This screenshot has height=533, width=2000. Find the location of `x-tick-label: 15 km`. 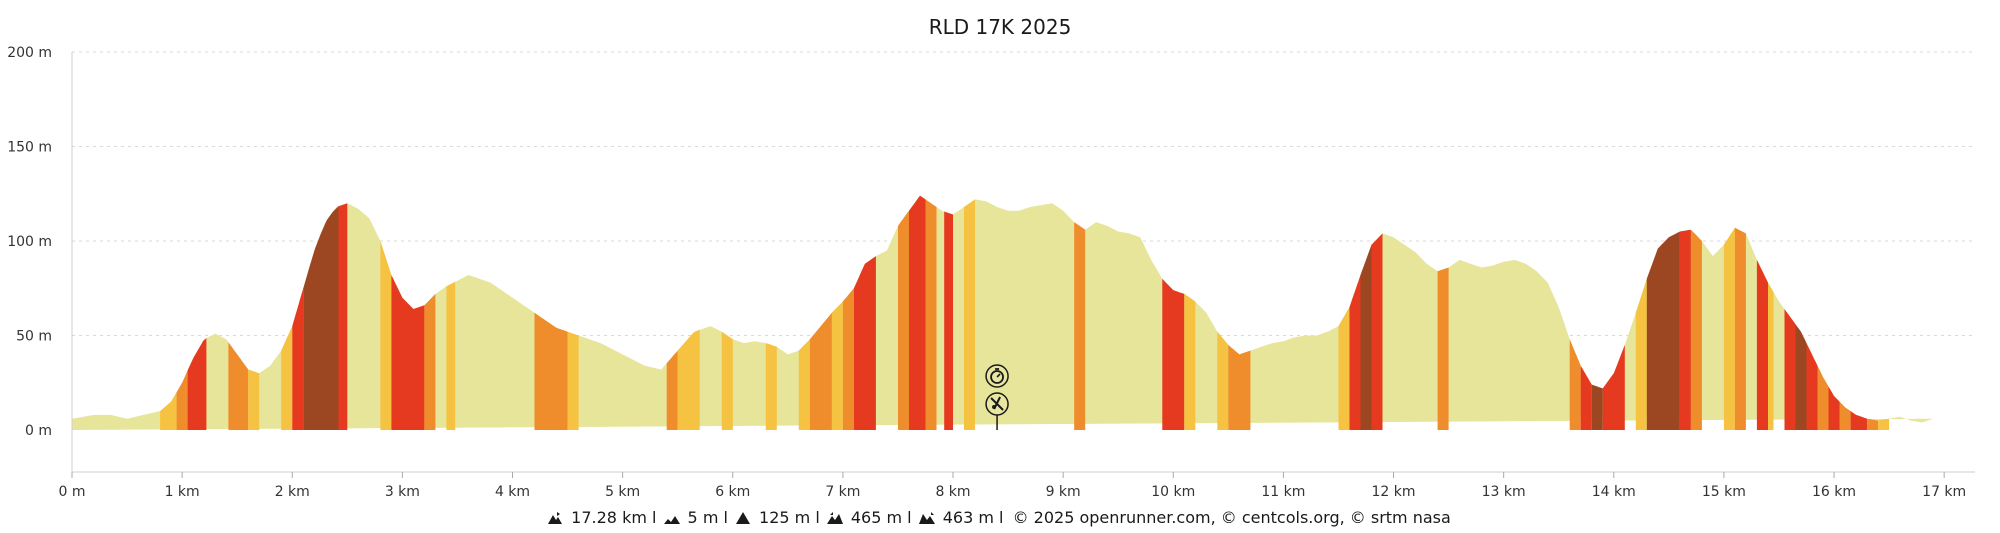

x-tick-label: 15 km is located at coordinates (1724, 492).